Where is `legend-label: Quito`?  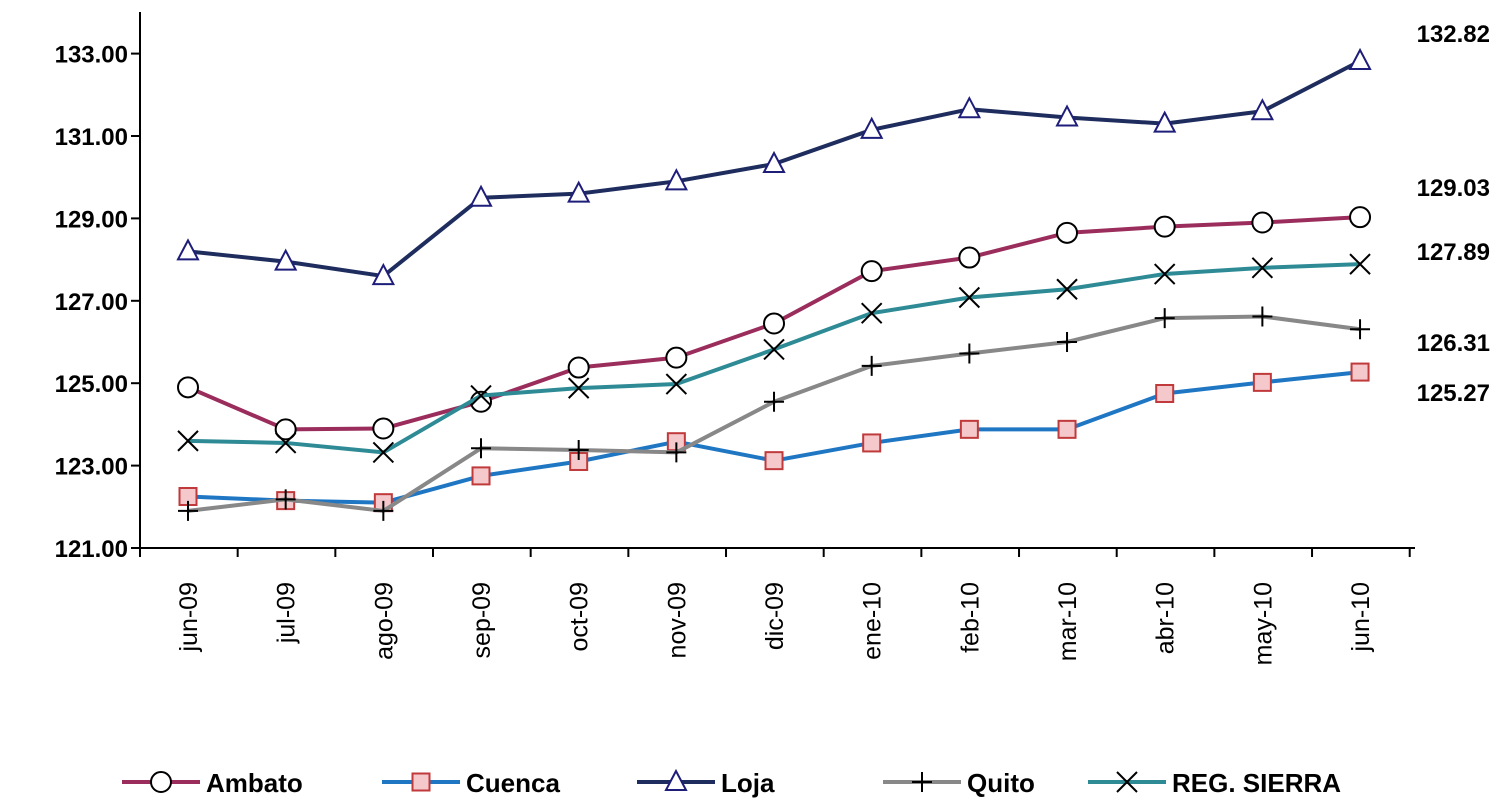
legend-label: Quito is located at coordinates (1001, 783).